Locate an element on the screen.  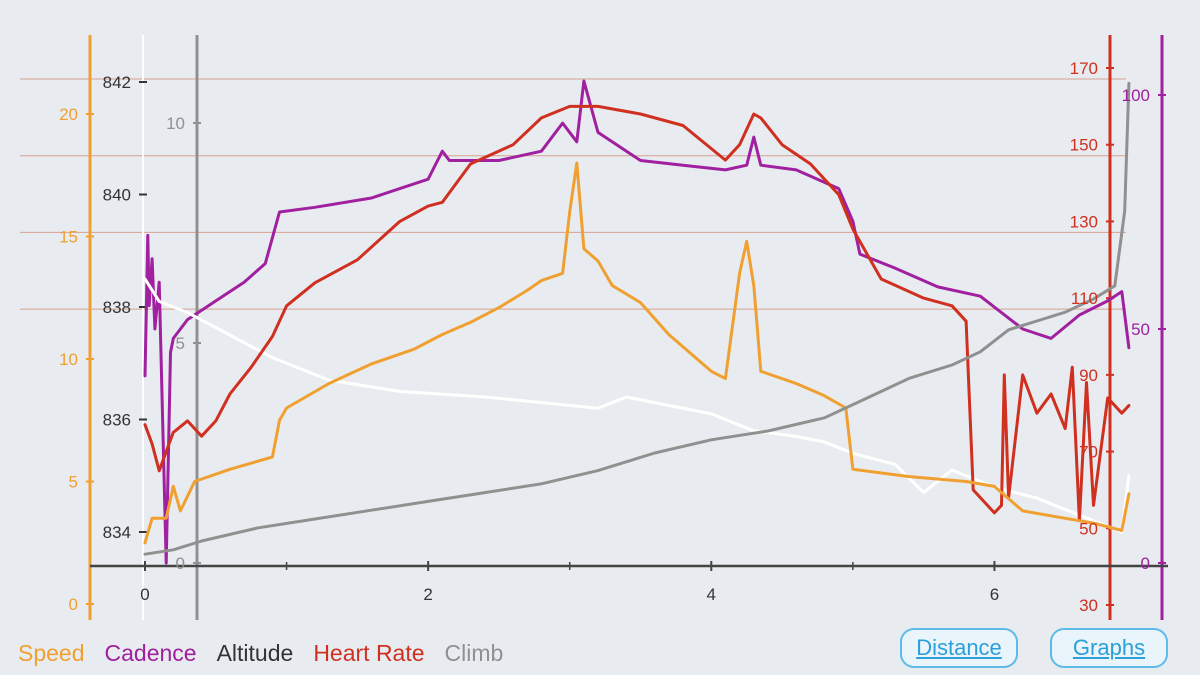
cadence-tick-label-100: 100 is located at coordinates (1136, 95).